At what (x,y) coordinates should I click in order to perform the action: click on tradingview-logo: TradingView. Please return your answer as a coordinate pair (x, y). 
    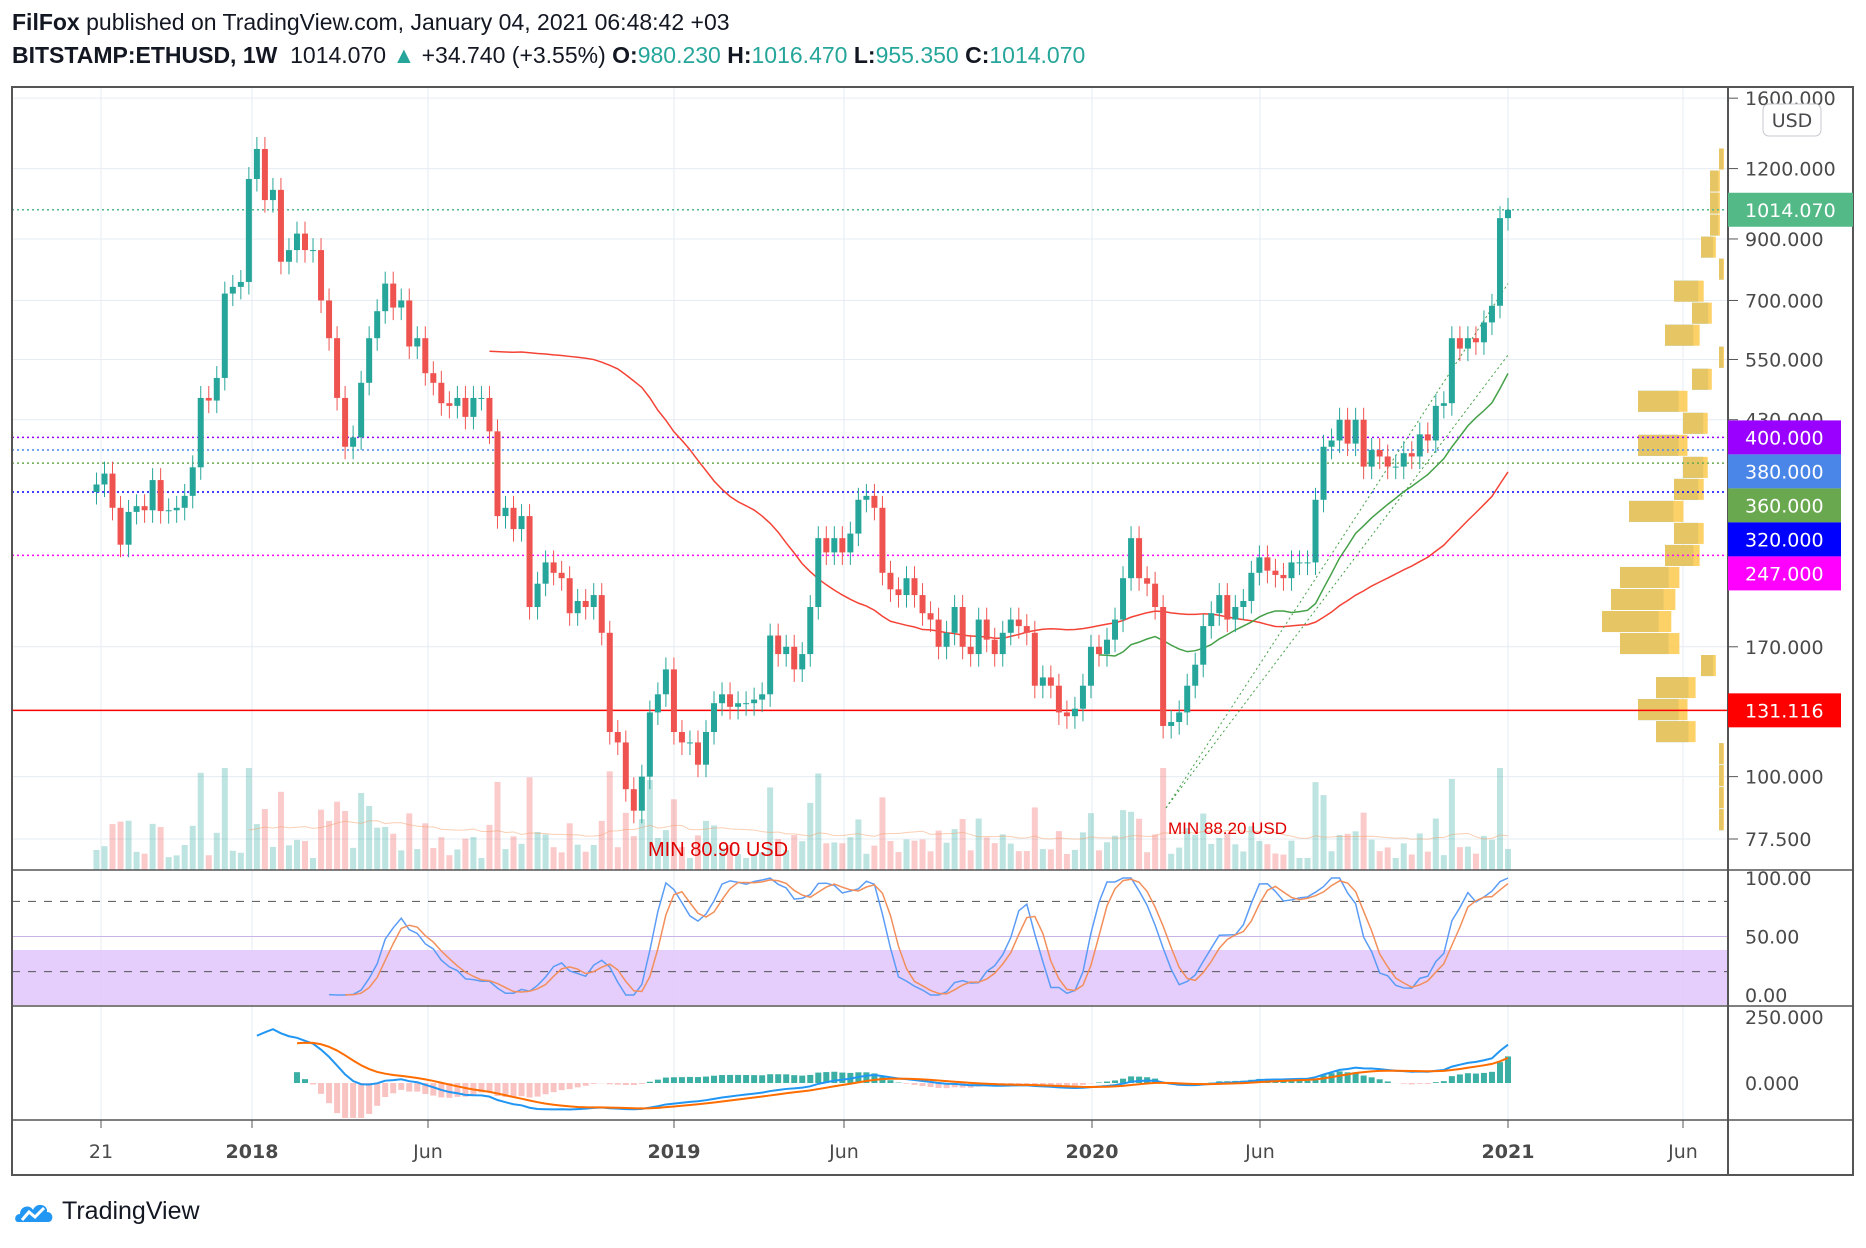
    Looking at the image, I should click on (107, 1211).